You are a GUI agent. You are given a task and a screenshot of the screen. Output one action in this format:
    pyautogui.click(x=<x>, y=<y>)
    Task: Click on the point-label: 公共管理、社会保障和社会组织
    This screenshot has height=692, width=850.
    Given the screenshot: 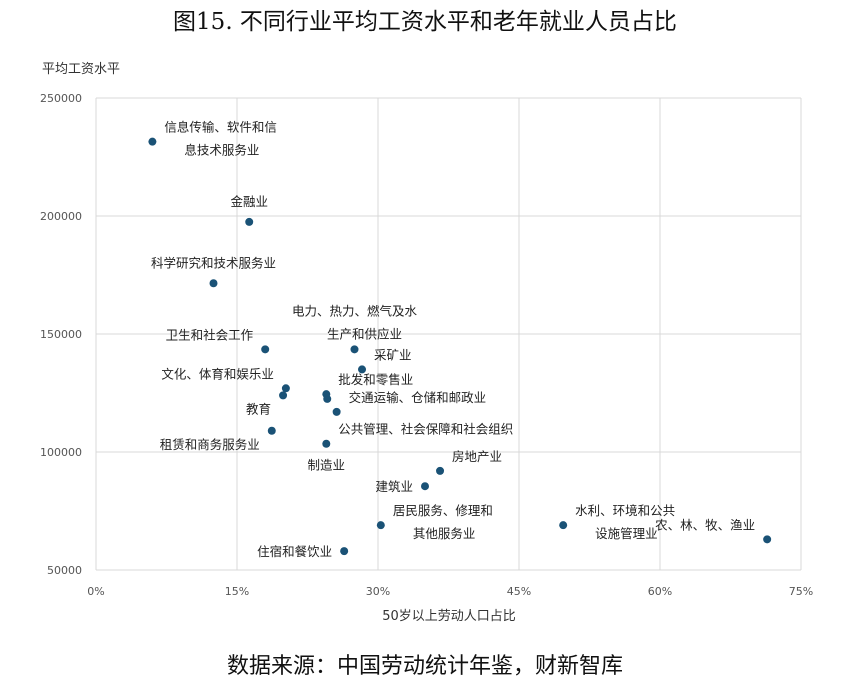 What is the action you would take?
    pyautogui.click(x=425, y=429)
    